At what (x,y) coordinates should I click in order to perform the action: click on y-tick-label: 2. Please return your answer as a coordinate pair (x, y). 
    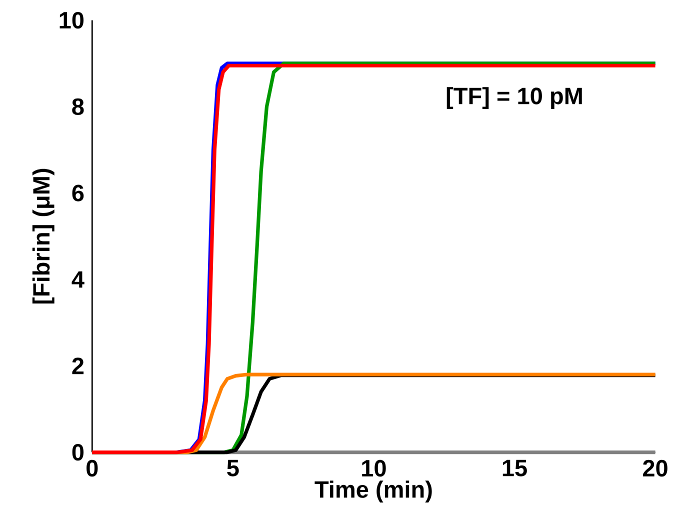
    Looking at the image, I should click on (78, 366).